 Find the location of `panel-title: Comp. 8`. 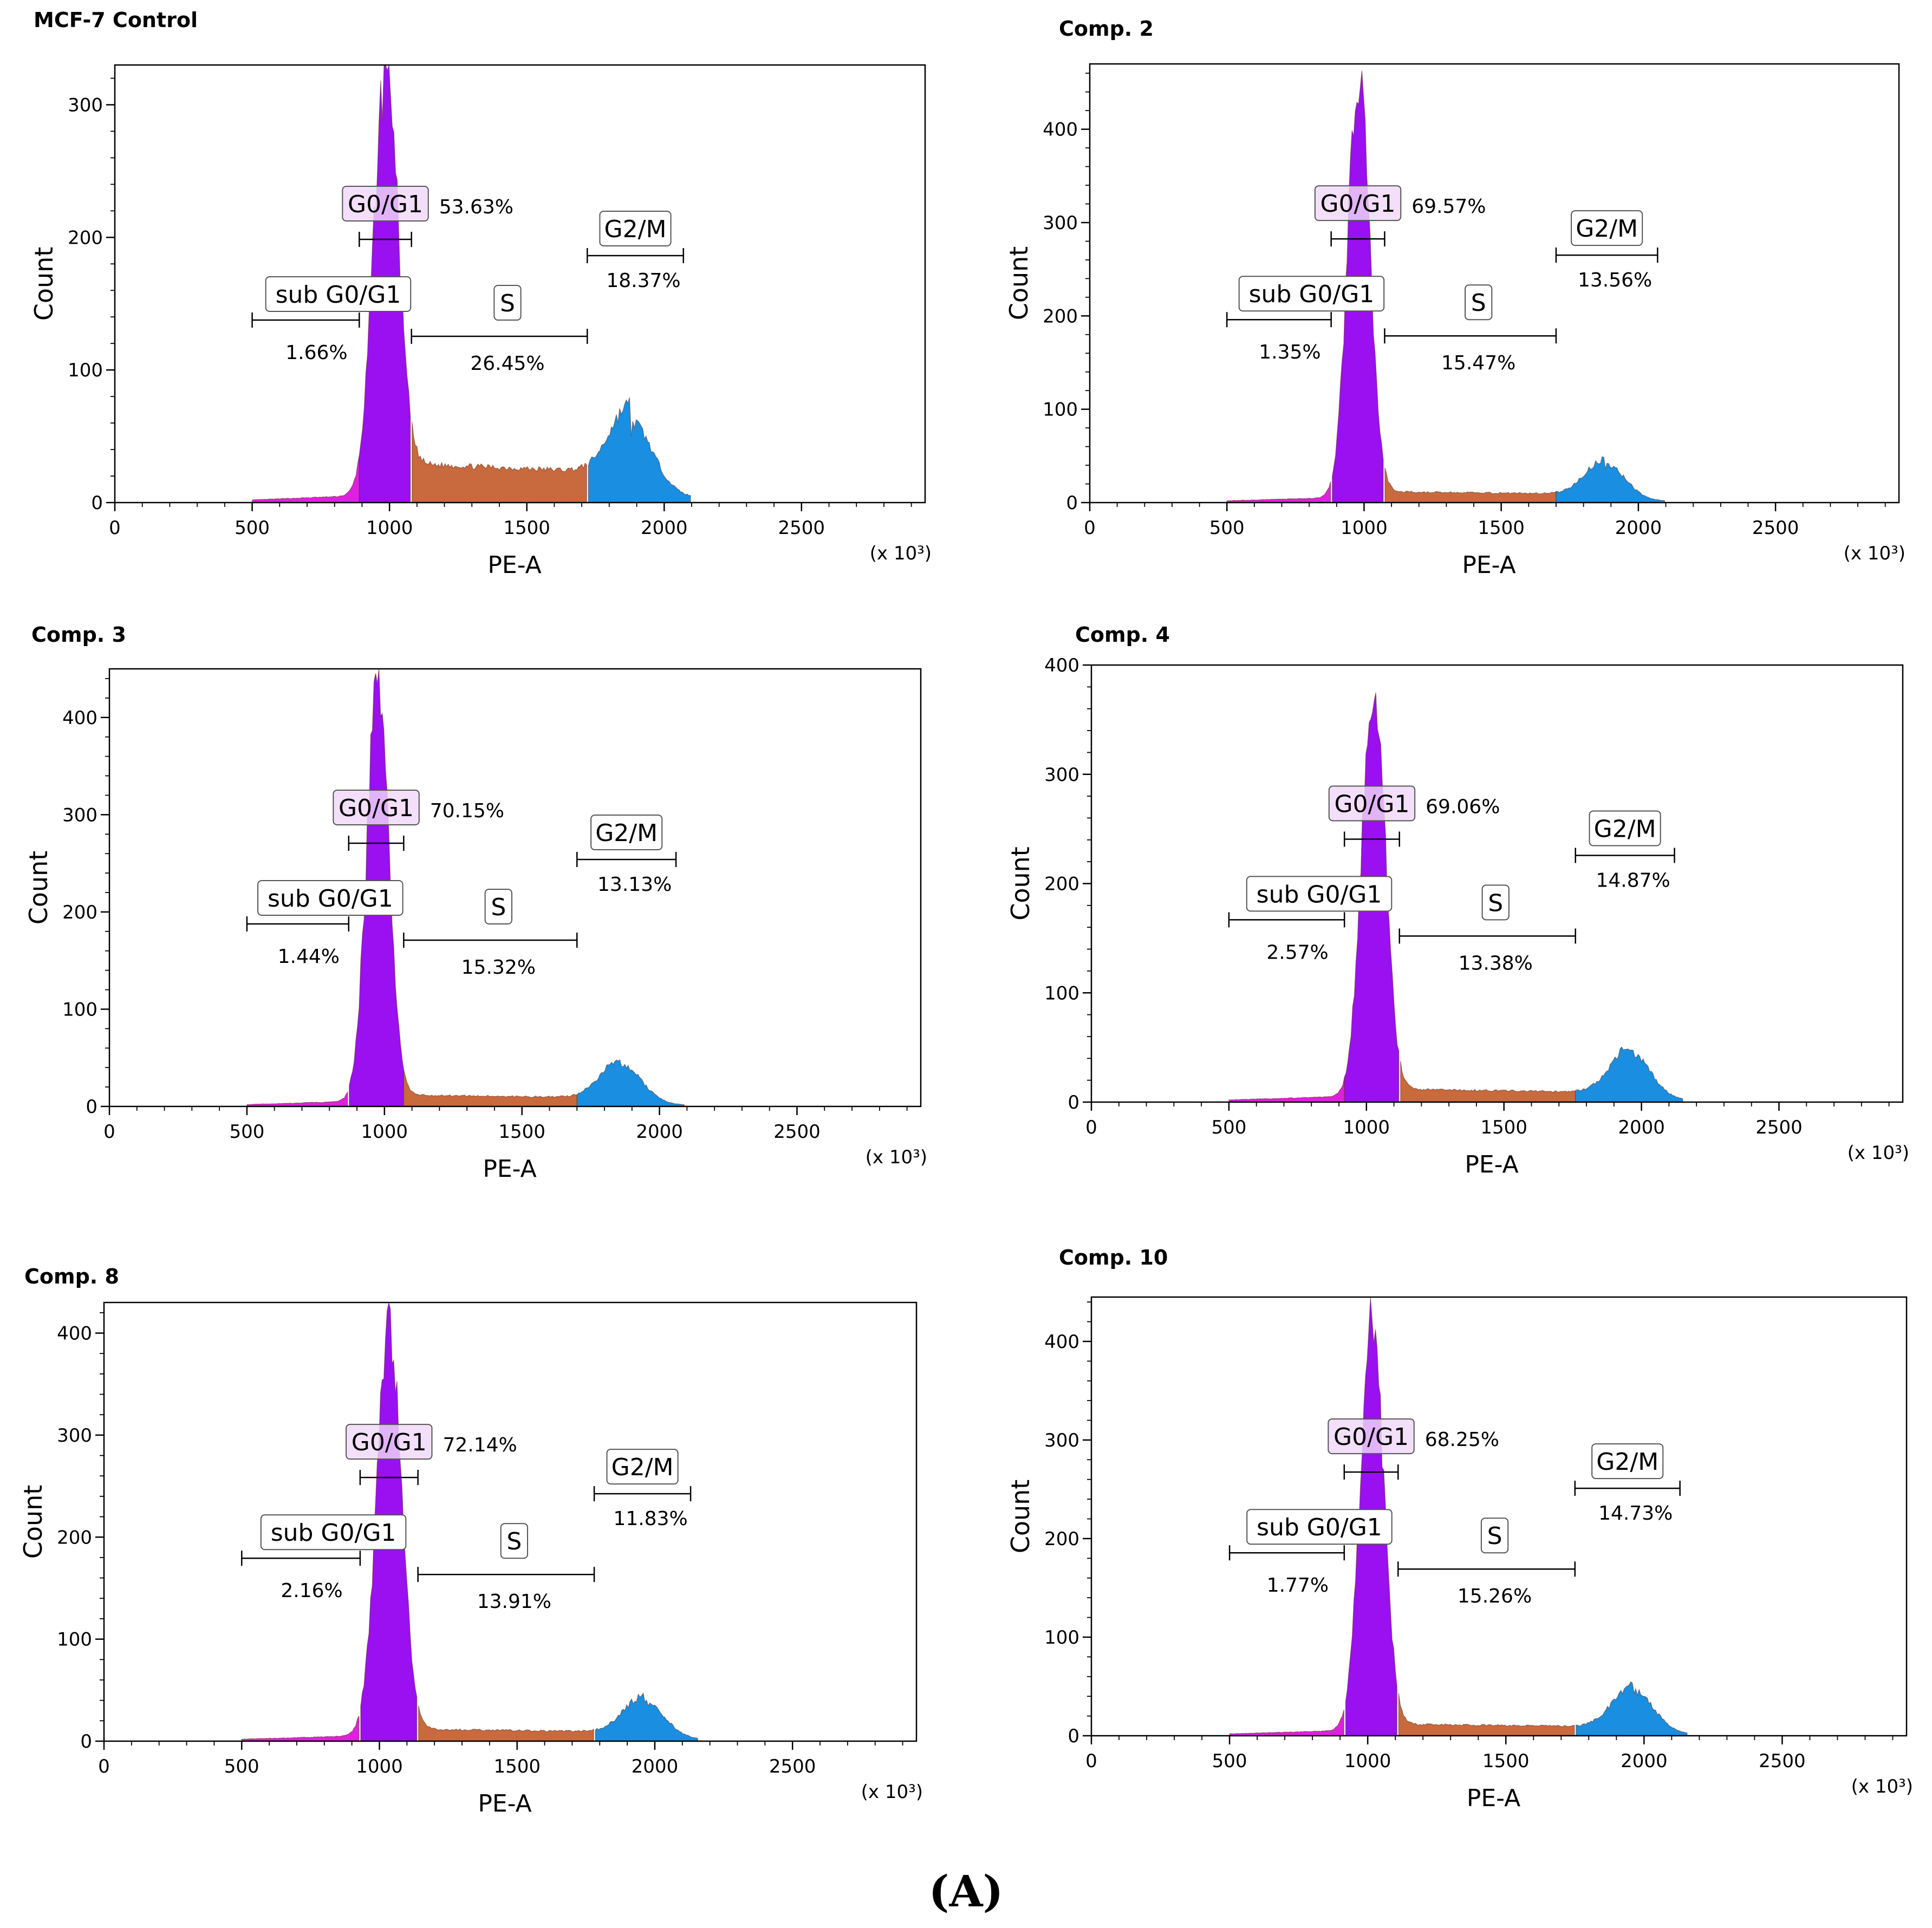

panel-title: Comp. 8 is located at coordinates (71, 1276).